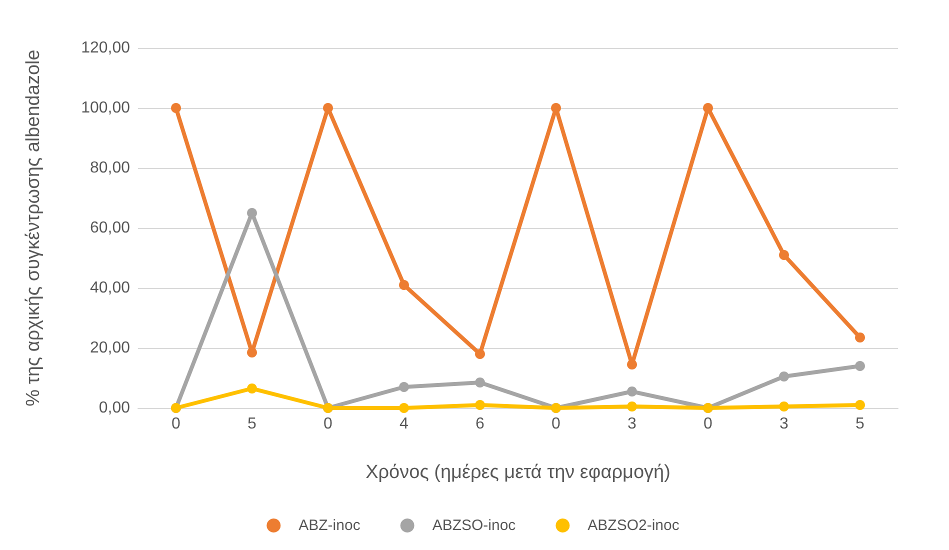 The height and width of the screenshot is (550, 949). I want to click on y-tick-label: 60,00, so click(110, 228).